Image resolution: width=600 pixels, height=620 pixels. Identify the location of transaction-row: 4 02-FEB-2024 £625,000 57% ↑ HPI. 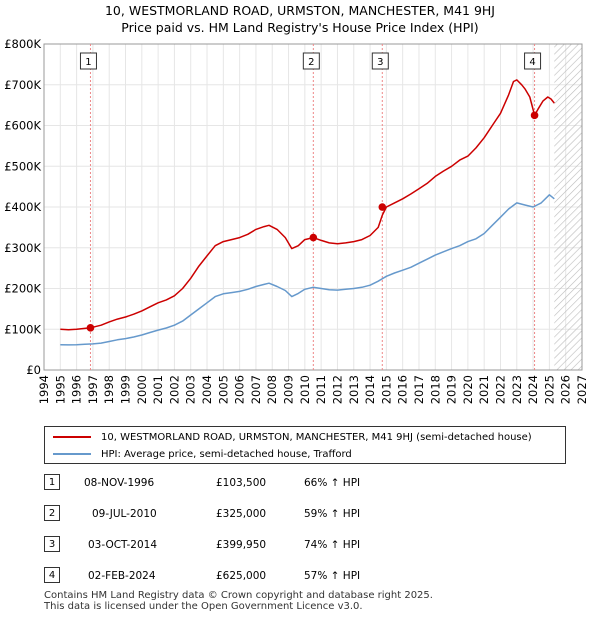
(304, 577).